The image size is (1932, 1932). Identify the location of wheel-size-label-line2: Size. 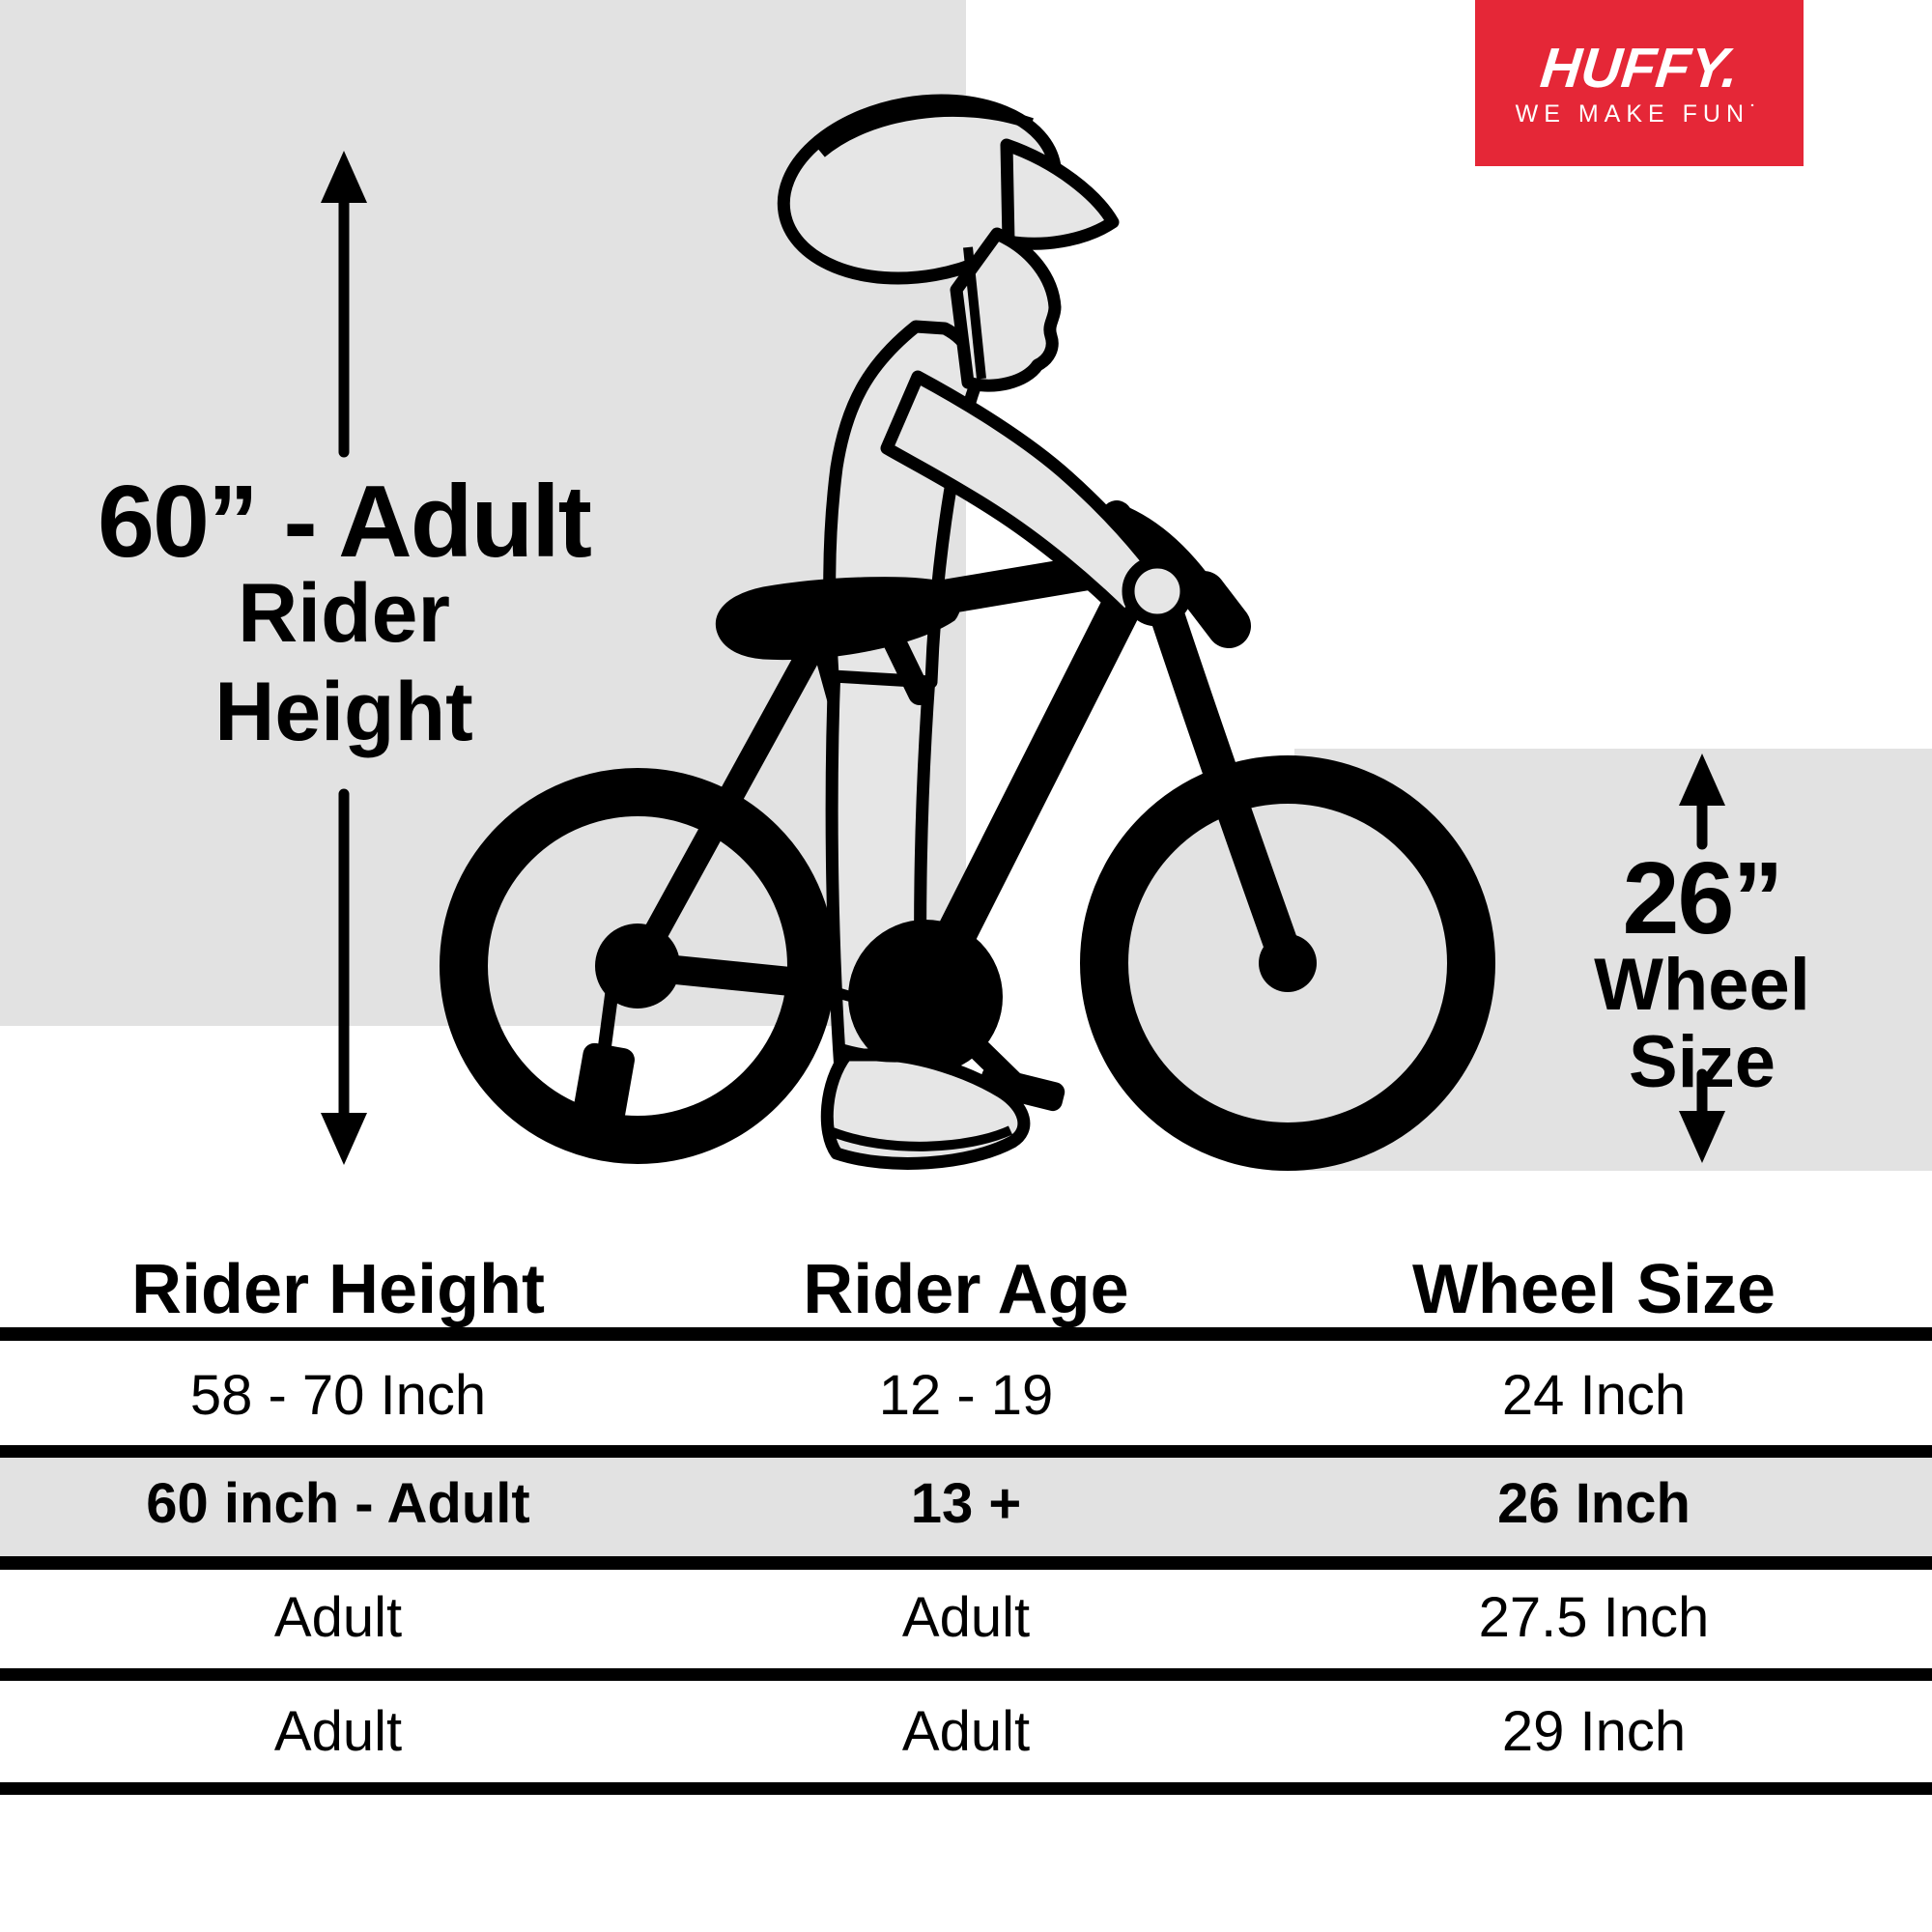
(1702, 1062).